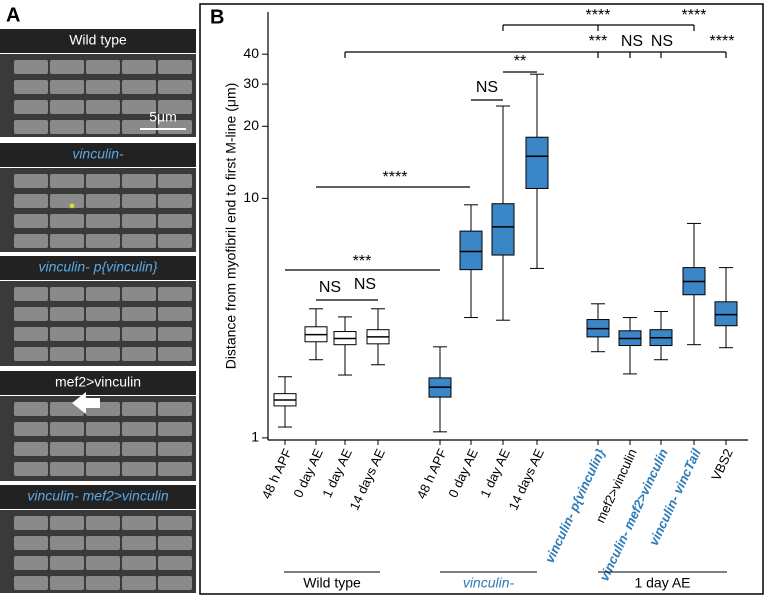 The height and width of the screenshot is (603, 768). What do you see at coordinates (489, 583) in the screenshot?
I see `group-label: vinculin-` at bounding box center [489, 583].